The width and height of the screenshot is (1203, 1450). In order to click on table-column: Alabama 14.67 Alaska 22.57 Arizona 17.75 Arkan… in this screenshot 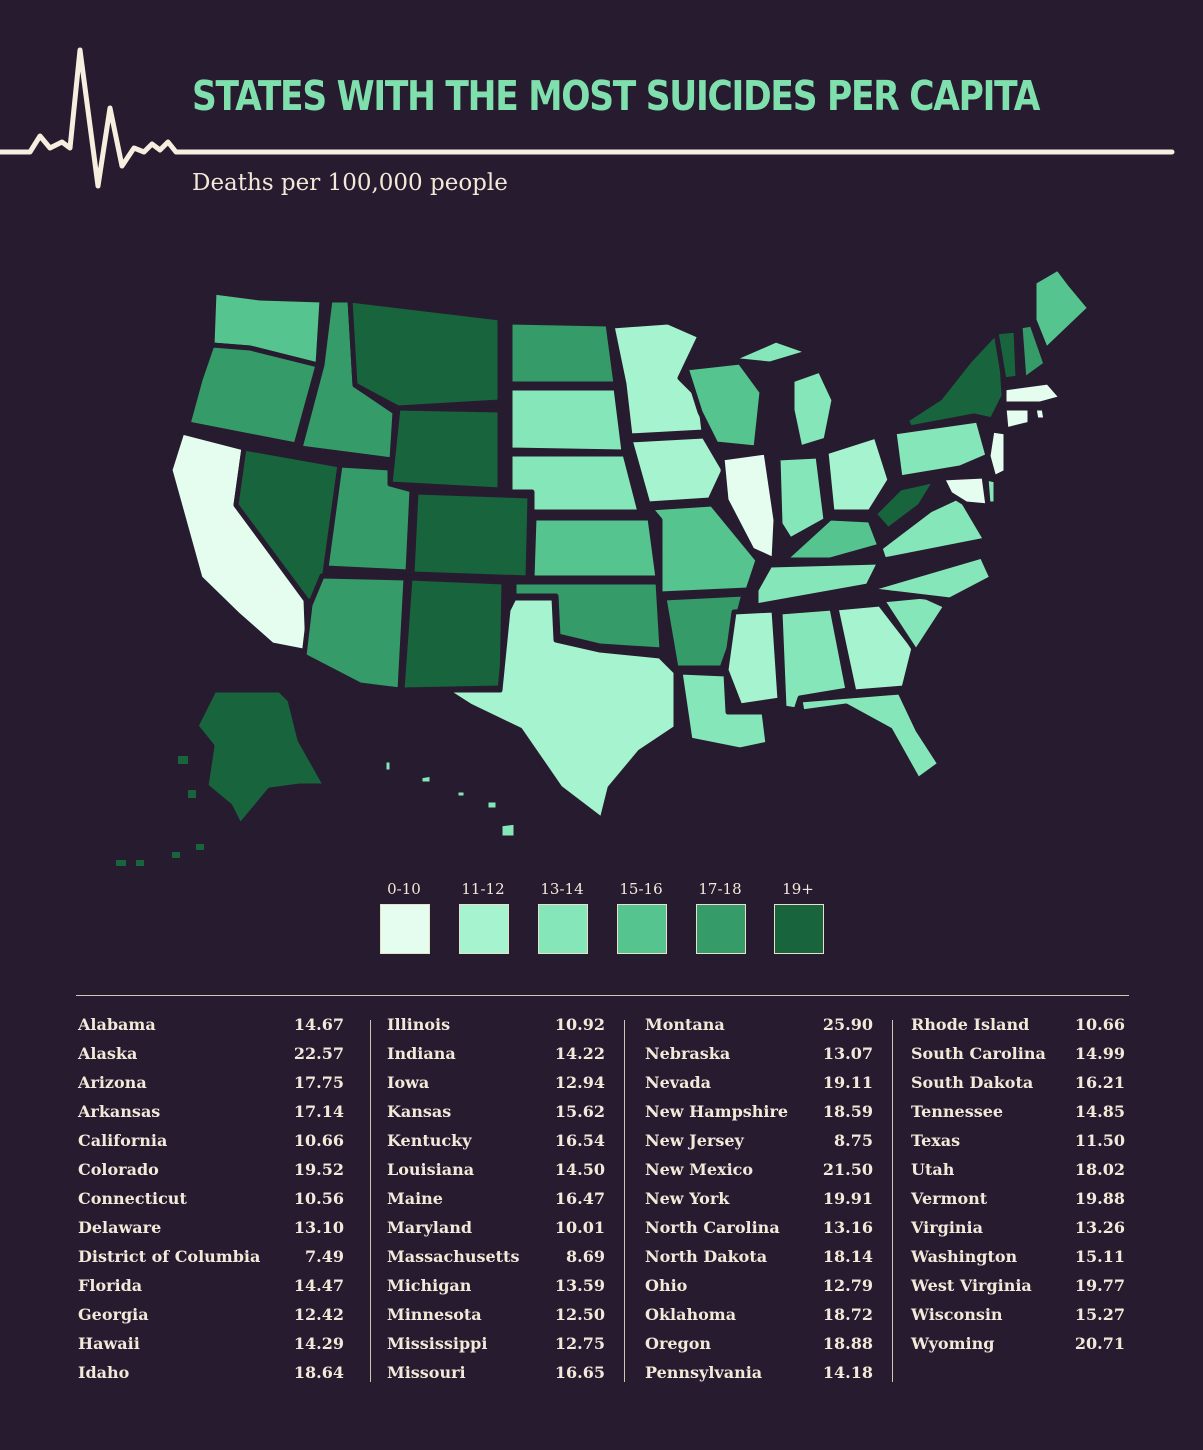, I will do `click(211, 1200)`.